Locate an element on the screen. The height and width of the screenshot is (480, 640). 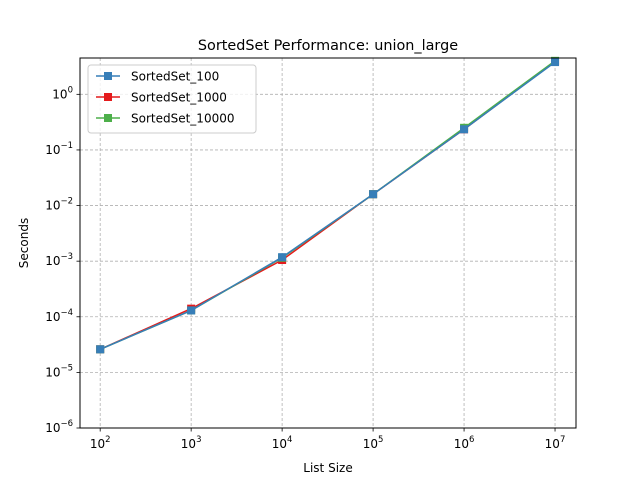
x-tick-label: 10⁷ is located at coordinates (555, 443).